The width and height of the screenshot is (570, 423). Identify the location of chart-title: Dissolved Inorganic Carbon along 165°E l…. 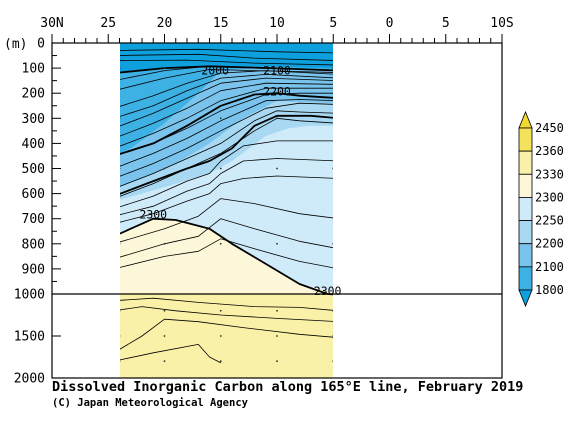
(287, 387).